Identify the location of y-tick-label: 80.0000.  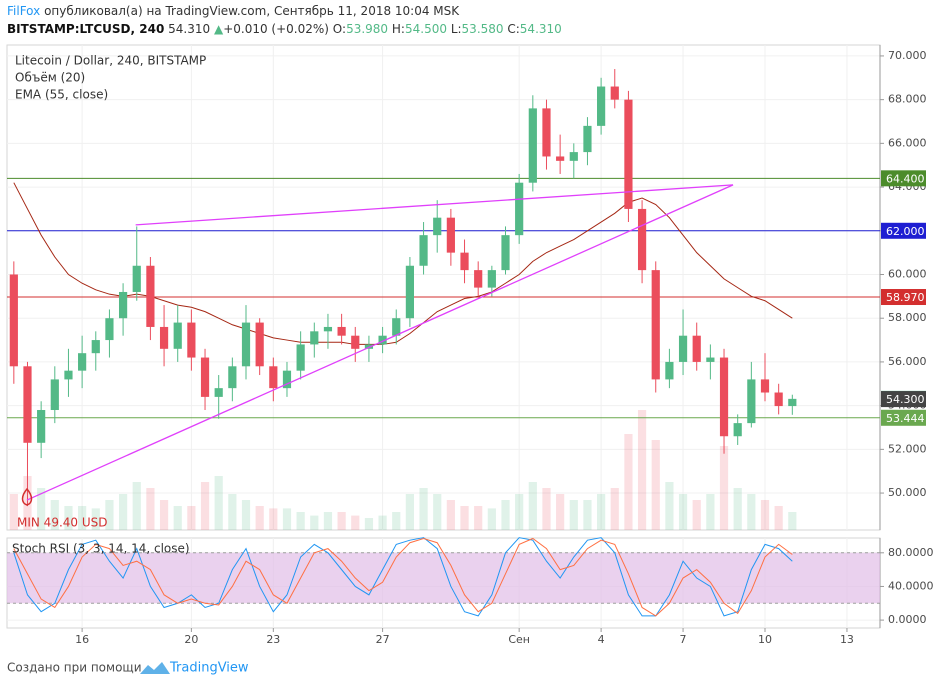
(911, 552).